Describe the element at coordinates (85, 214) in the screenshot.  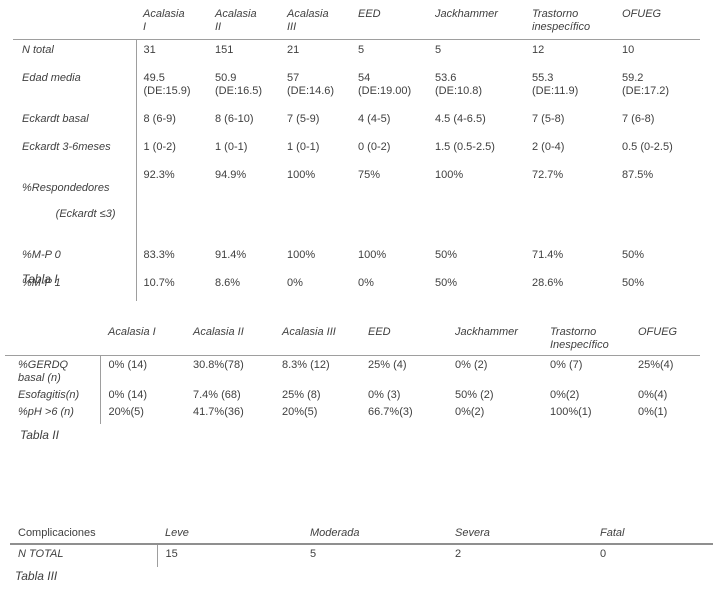
I see `row-label-line2: (Eckardt ≤3)` at that location.